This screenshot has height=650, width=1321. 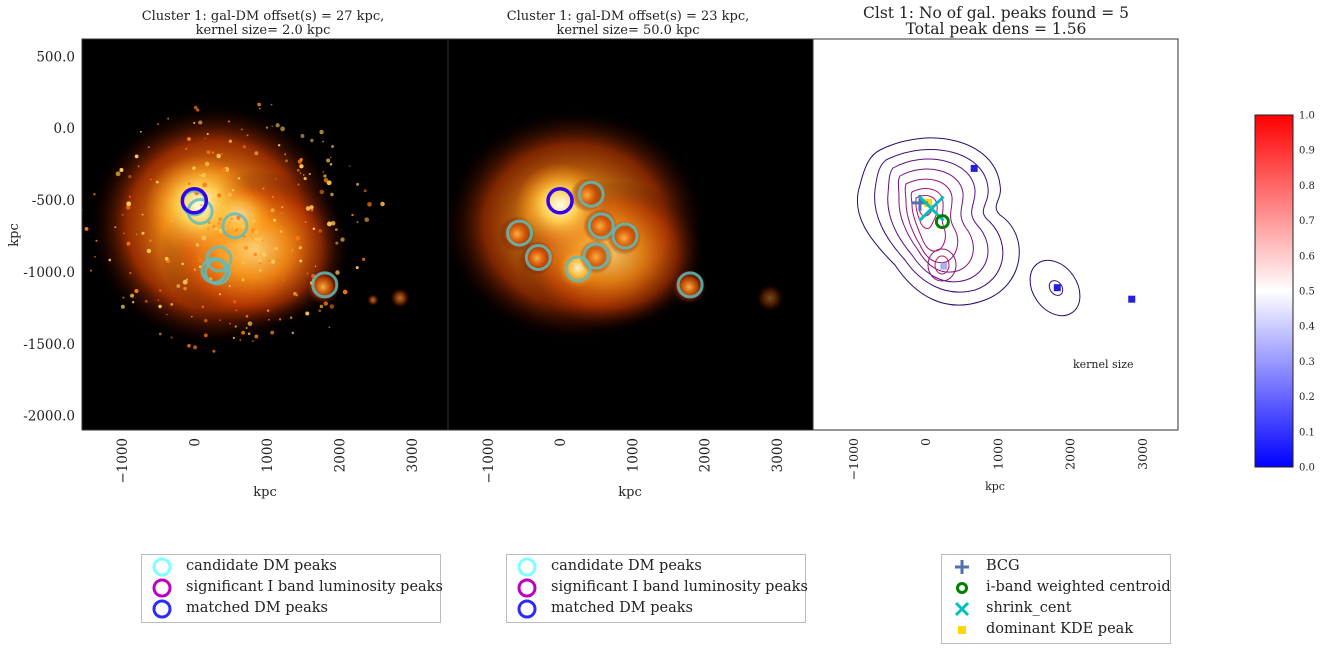 I want to click on legend-item-significant-luminosity-peaks: significant I band luminosity peaks, so click(x=292, y=587).